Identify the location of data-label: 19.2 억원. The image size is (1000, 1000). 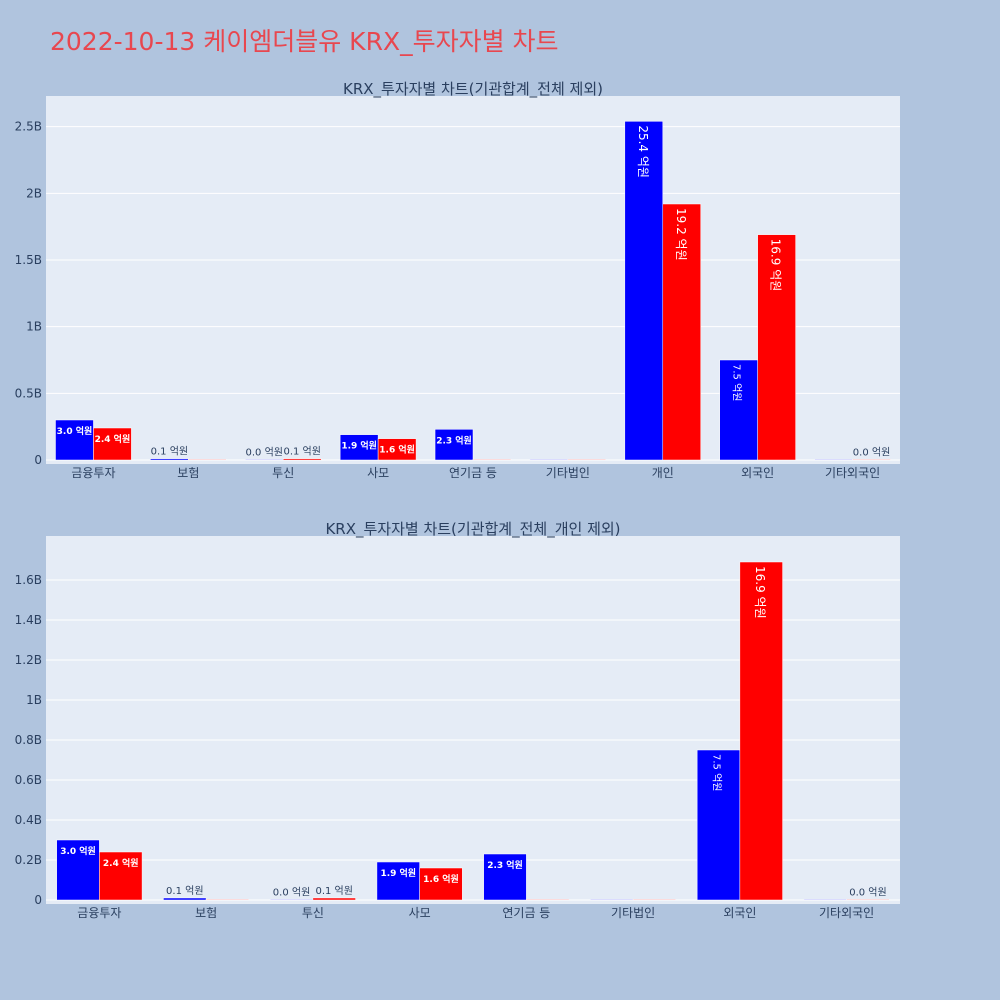
(681, 234).